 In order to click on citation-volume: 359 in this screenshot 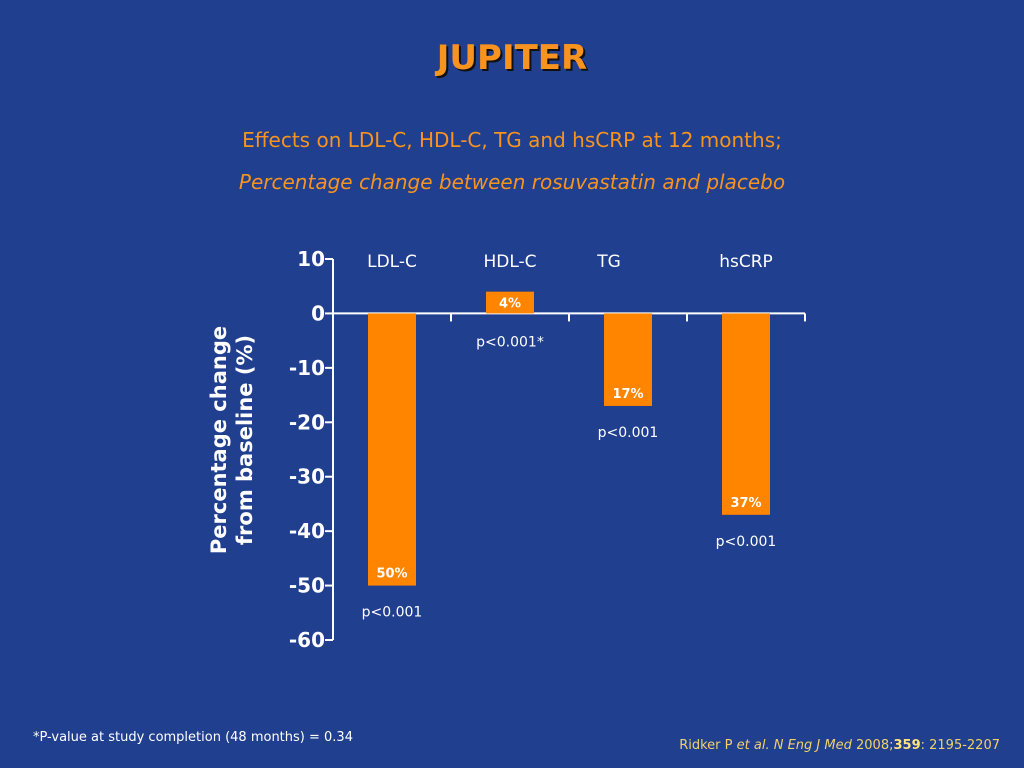, I will do `click(907, 745)`.